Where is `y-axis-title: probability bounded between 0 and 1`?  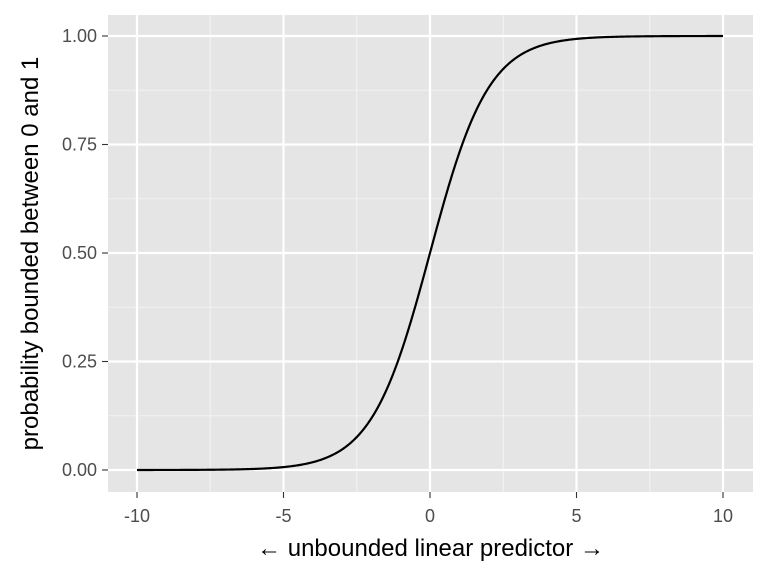
y-axis-title: probability bounded between 0 and 1 is located at coordinates (30, 254).